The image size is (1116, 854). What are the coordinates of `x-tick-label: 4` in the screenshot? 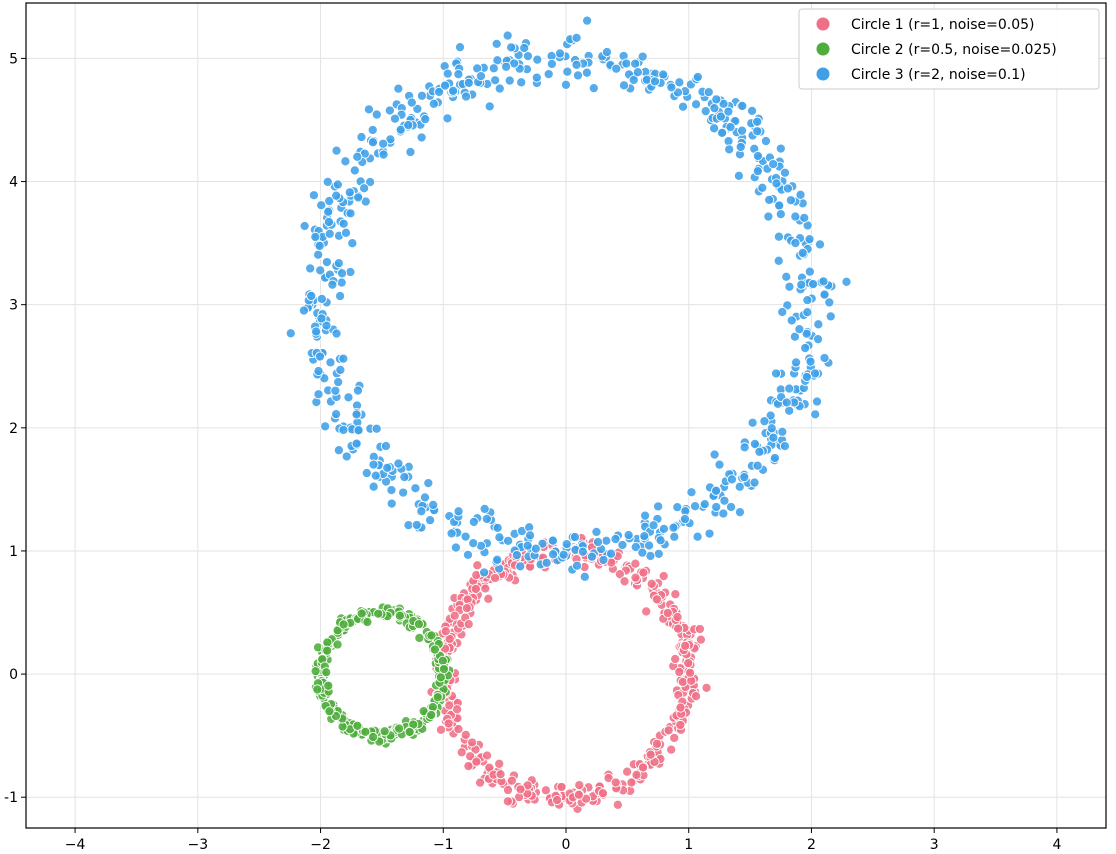 It's located at (1056, 845).